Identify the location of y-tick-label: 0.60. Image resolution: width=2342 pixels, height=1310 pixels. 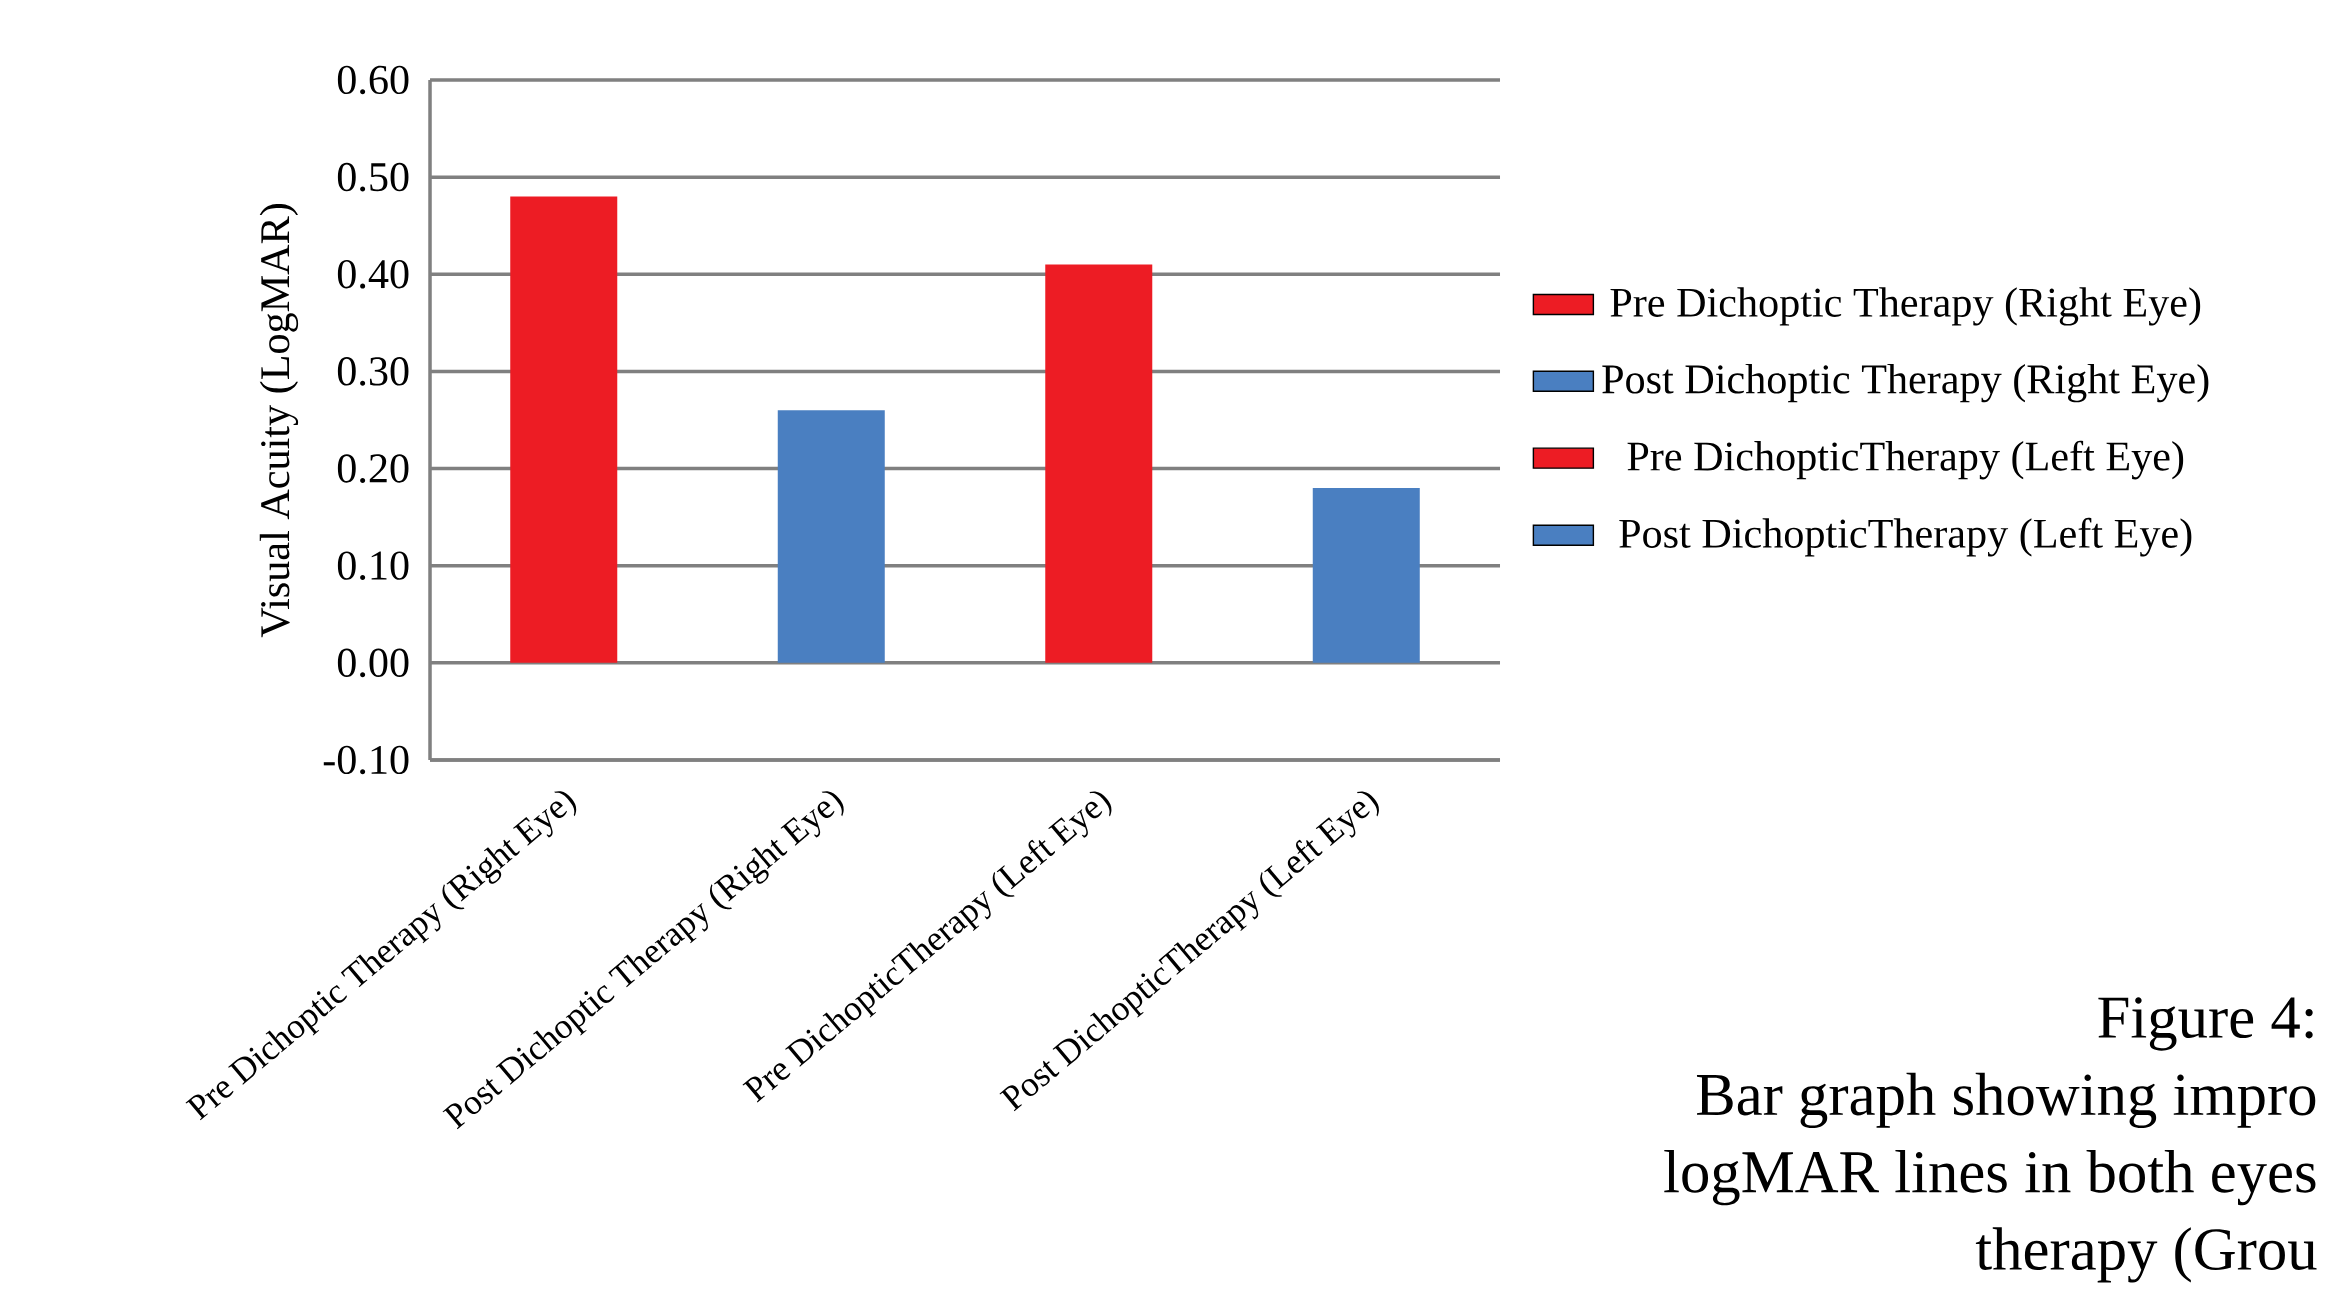
(373, 80).